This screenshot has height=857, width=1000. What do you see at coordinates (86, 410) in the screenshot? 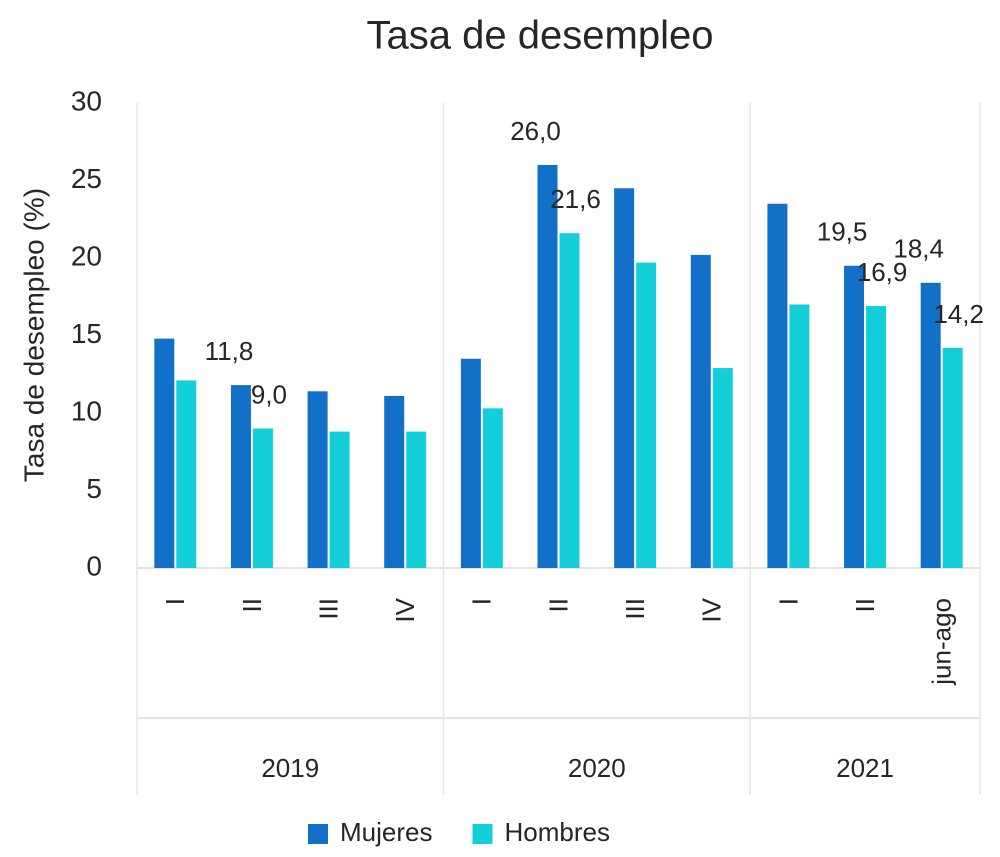
I see `y-tick-label: 10` at bounding box center [86, 410].